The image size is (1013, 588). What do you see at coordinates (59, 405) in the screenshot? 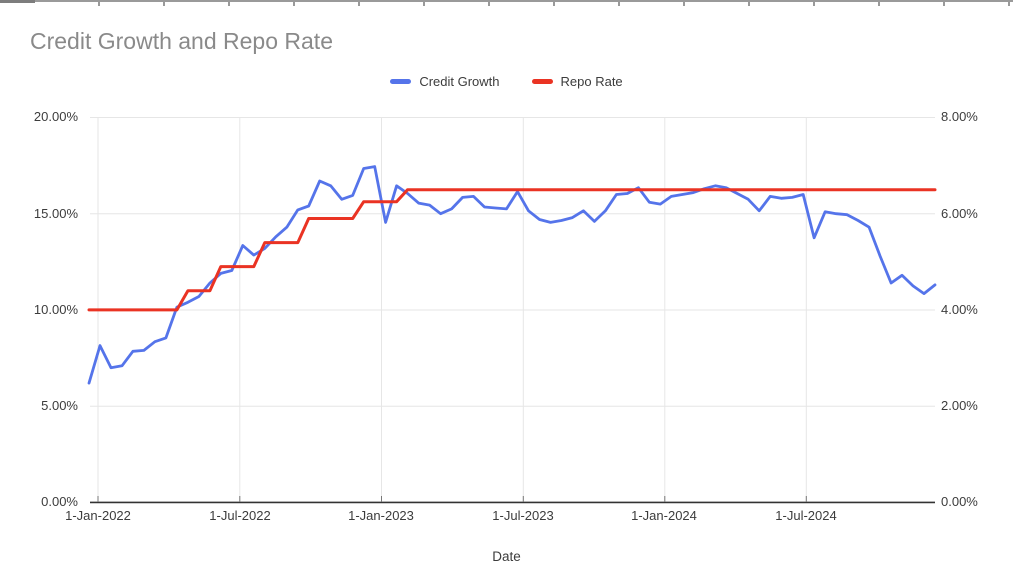
I see `left-axis-tick: 5.00%` at bounding box center [59, 405].